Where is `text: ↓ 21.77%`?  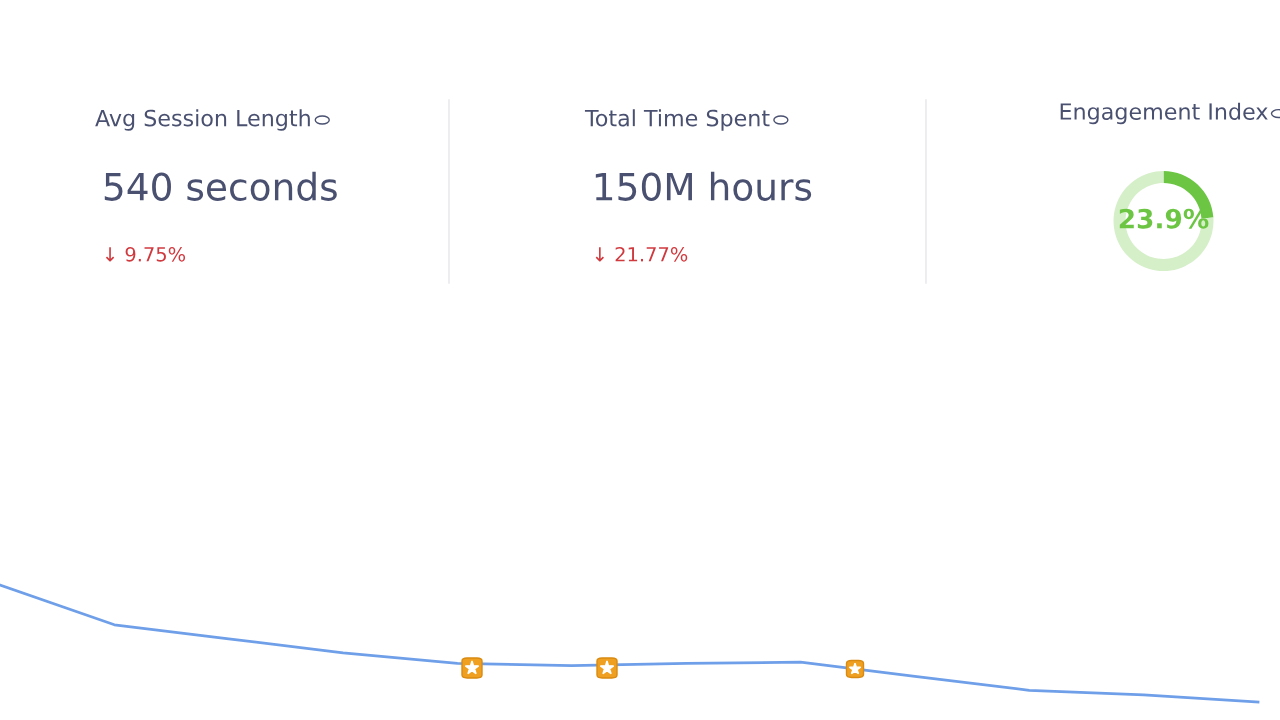
text: ↓ 21.77% is located at coordinates (641, 254).